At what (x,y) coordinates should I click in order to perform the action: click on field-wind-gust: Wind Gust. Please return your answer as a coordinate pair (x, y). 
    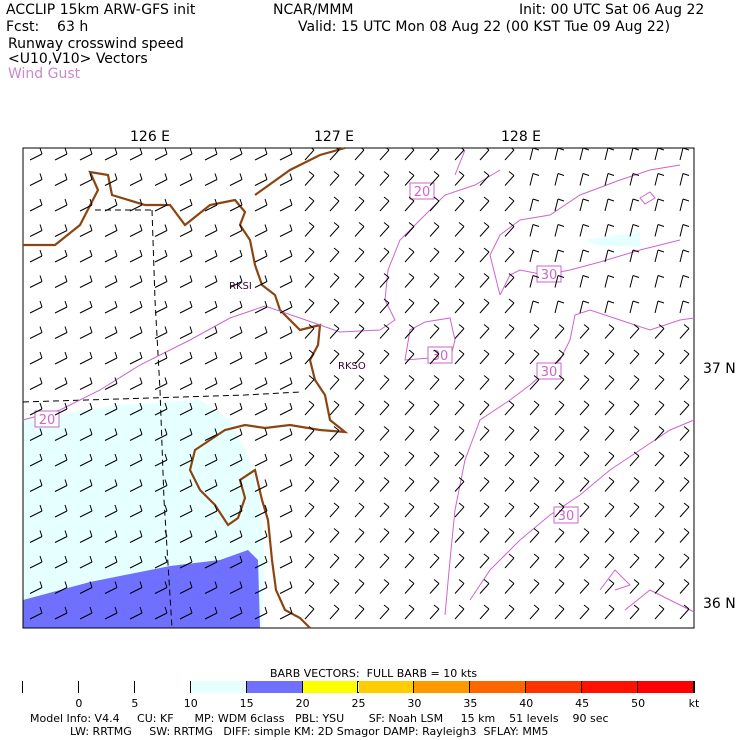
    Looking at the image, I should click on (44, 74).